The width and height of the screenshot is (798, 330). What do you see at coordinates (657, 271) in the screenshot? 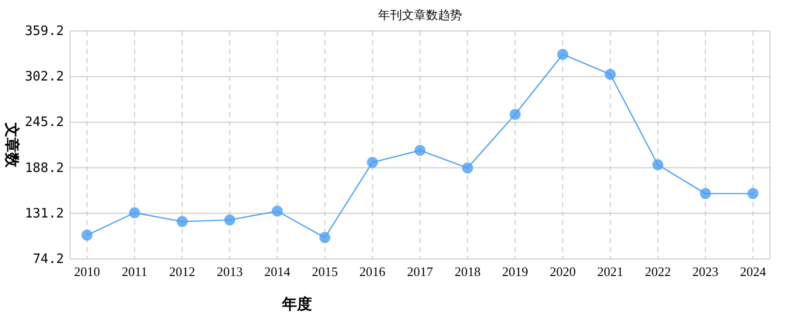
I see `x-tick-label: 2022` at bounding box center [657, 271].